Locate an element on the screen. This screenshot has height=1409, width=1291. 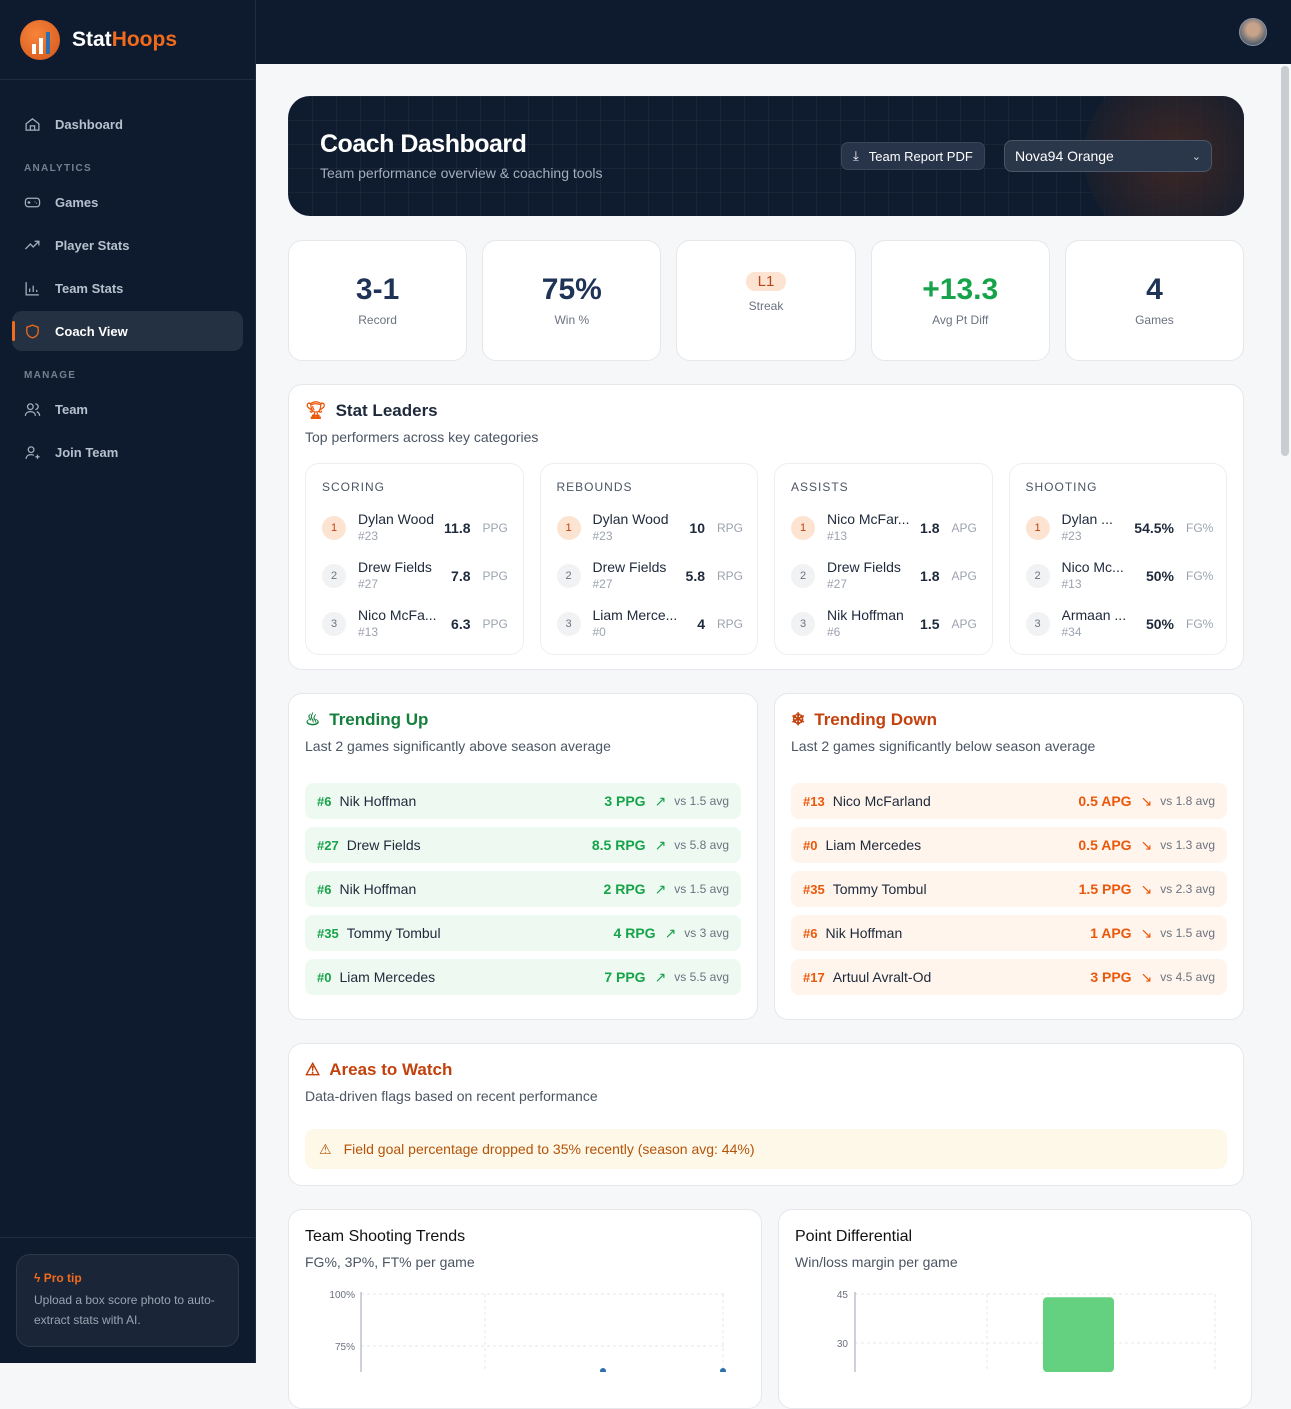
label: Team Stats is located at coordinates (89, 288).